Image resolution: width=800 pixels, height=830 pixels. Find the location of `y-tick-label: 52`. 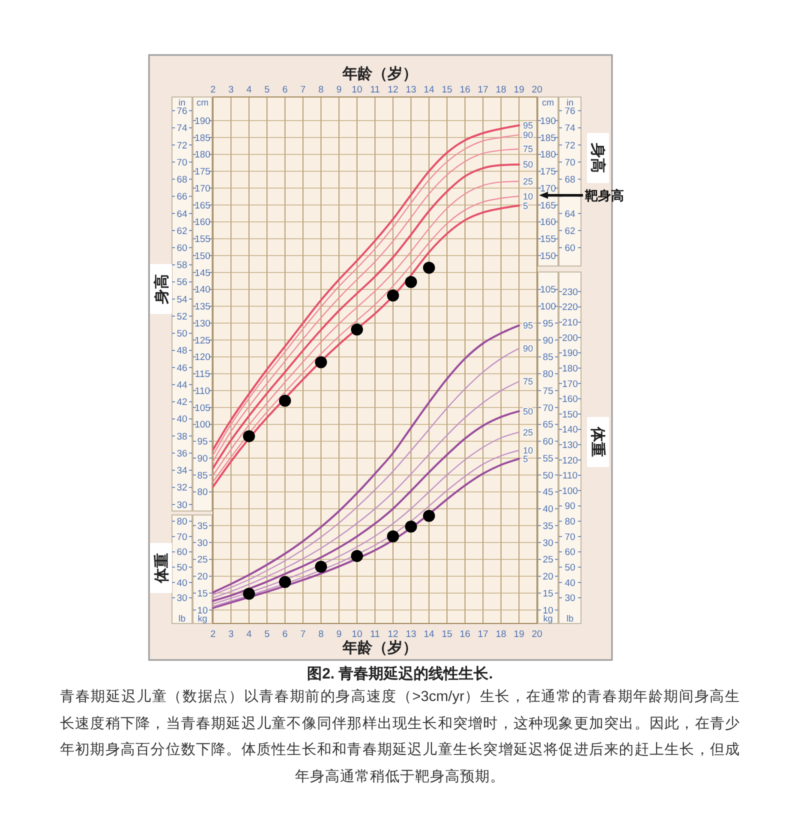

y-tick-label: 52 is located at coordinates (182, 316).